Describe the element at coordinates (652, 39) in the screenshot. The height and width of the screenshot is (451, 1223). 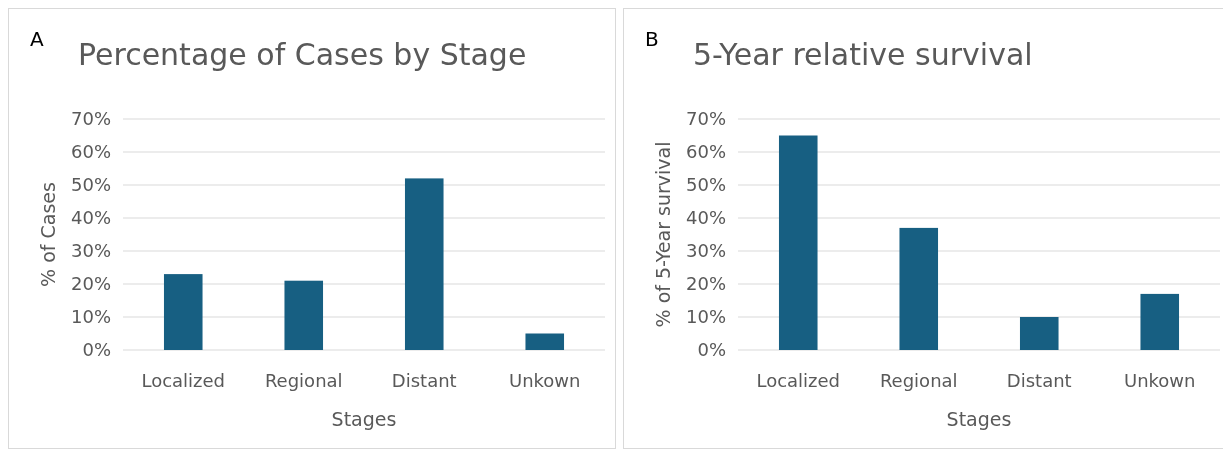
I see `text: B` at that location.